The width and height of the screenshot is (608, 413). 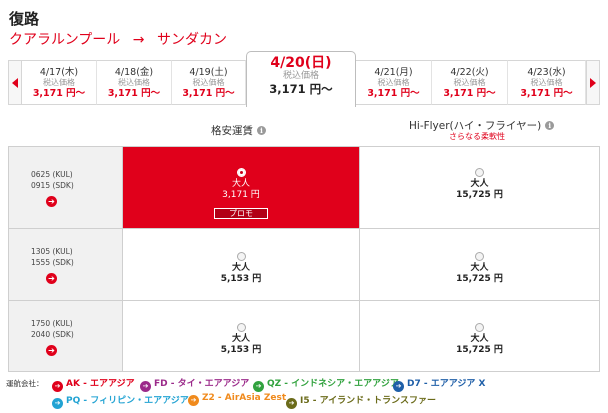 What do you see at coordinates (134, 72) in the screenshot?
I see `date-label: 4/18(金)` at bounding box center [134, 72].